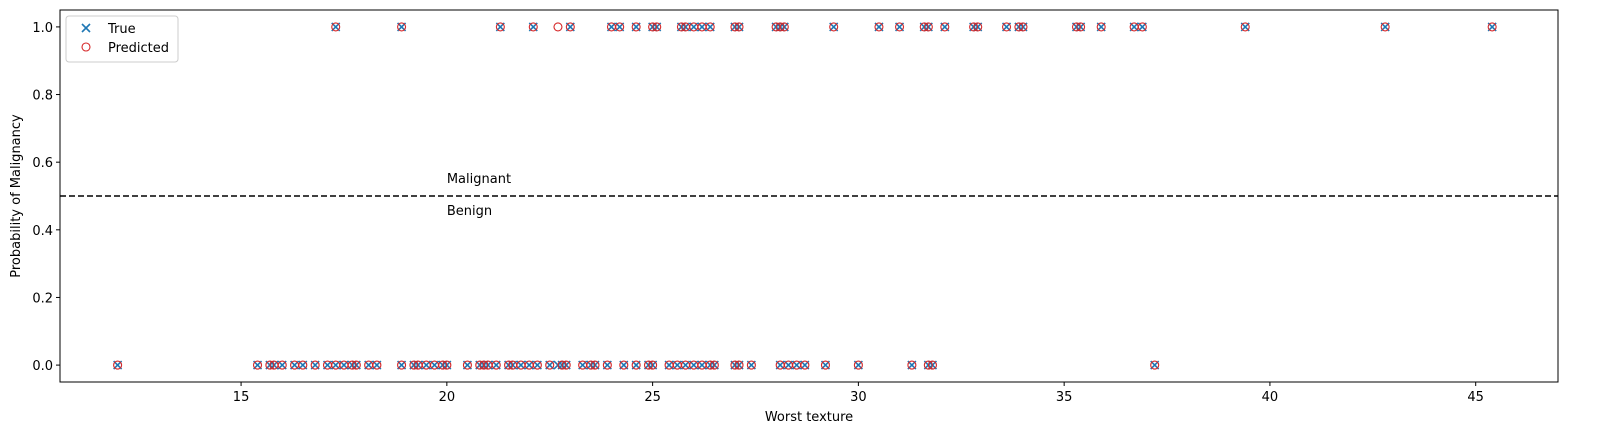  What do you see at coordinates (42, 366) in the screenshot?
I see `y-tick-label: 0.0` at bounding box center [42, 366].